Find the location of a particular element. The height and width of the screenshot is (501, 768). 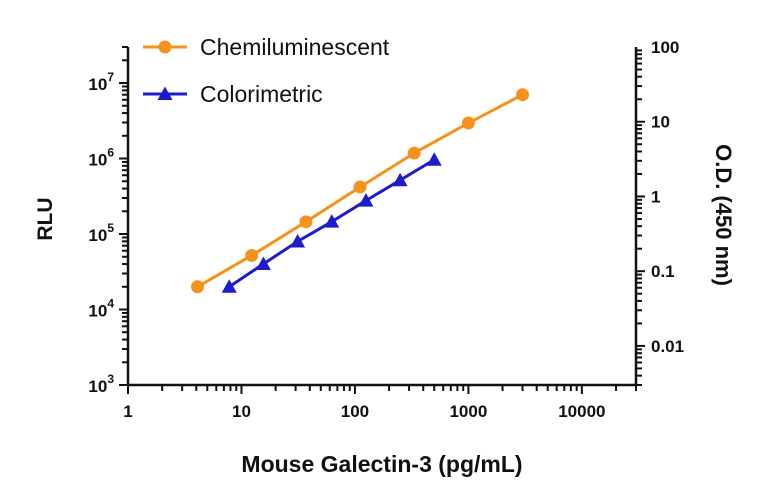

y2-tick-label: 10 is located at coordinates (660, 122).